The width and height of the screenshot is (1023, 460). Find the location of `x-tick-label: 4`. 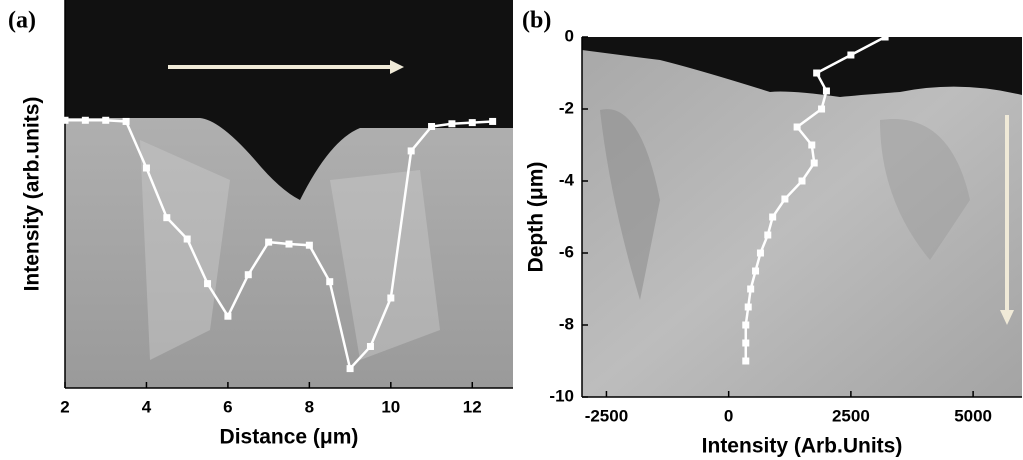

x-tick-label: 4 is located at coordinates (147, 406).